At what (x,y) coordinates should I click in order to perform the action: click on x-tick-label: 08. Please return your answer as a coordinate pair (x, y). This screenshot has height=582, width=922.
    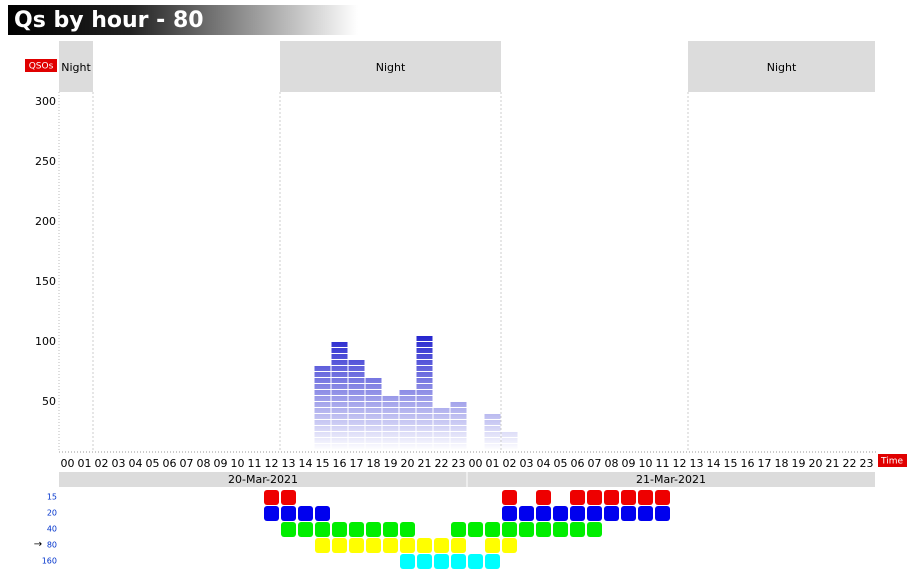
    Looking at the image, I should click on (612, 463).